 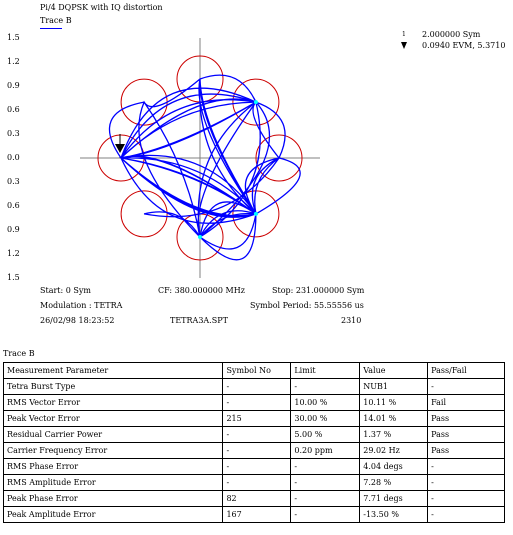 What do you see at coordinates (113, 418) in the screenshot?
I see `parameter-cell: Peak Vector Error` at bounding box center [113, 418].